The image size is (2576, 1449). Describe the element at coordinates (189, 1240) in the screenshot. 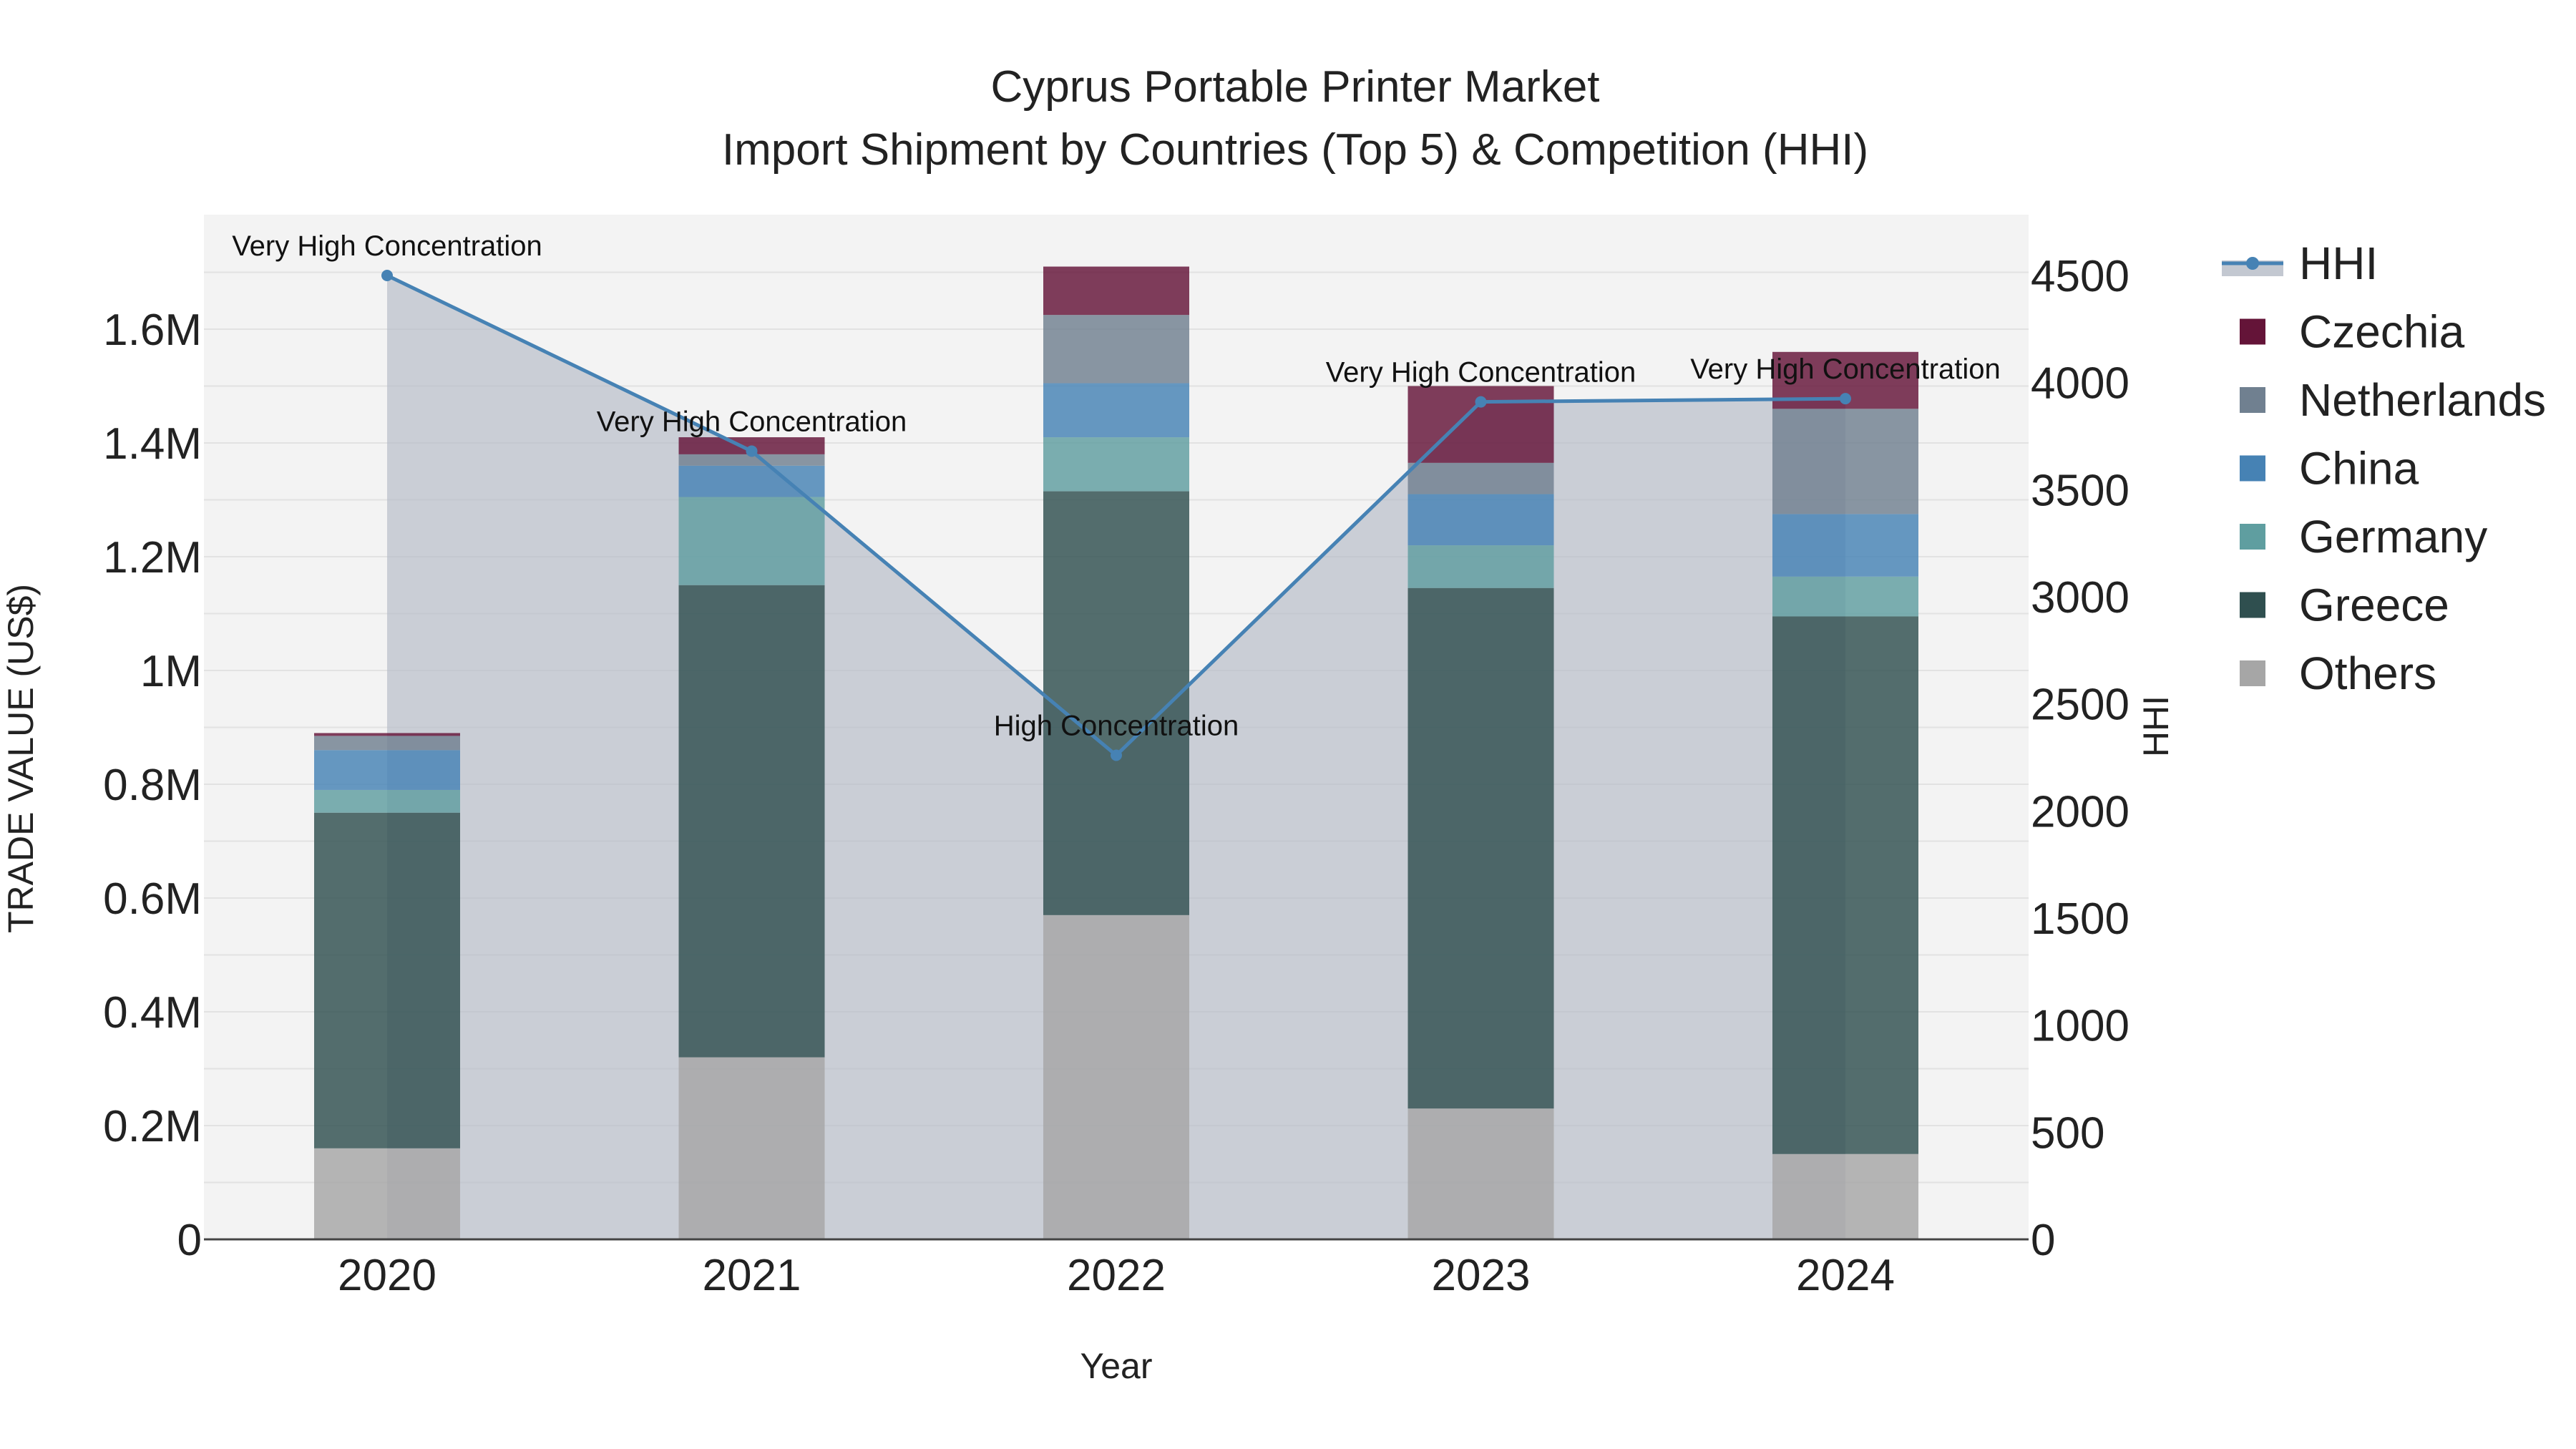

I see `y-tick-label: 0` at that location.